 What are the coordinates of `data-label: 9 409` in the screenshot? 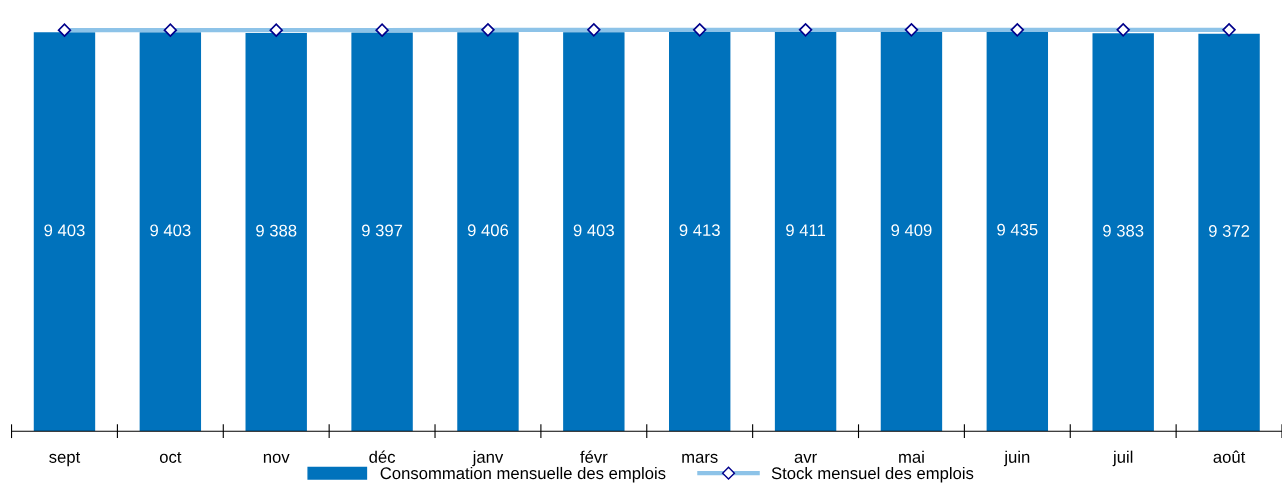 It's located at (911, 230).